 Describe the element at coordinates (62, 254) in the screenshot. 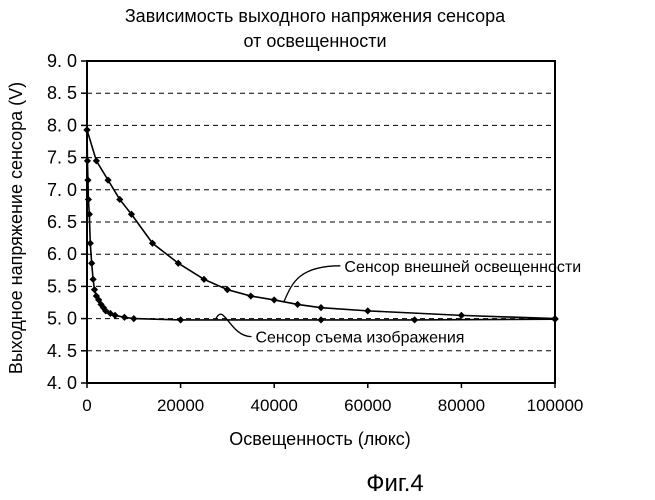

I see `y-tick-label: 6. 0` at that location.